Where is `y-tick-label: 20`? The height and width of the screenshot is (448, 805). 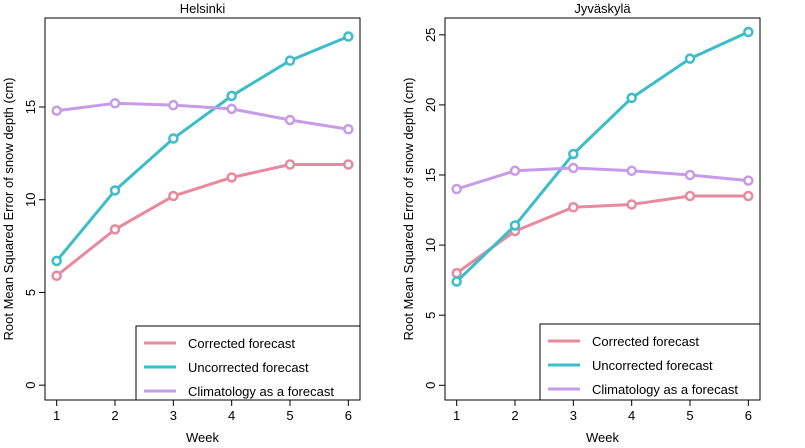 y-tick-label: 20 is located at coordinates (430, 105).